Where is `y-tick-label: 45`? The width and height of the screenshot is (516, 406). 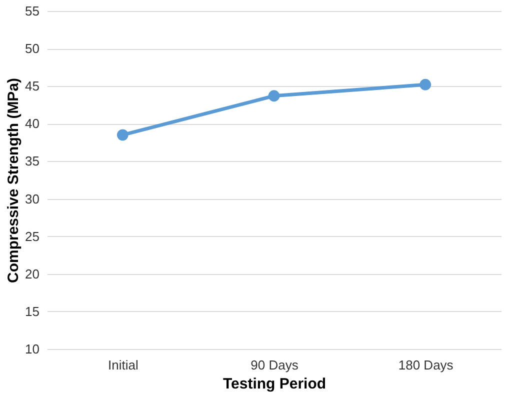 y-tick-label: 45 is located at coordinates (32, 86).